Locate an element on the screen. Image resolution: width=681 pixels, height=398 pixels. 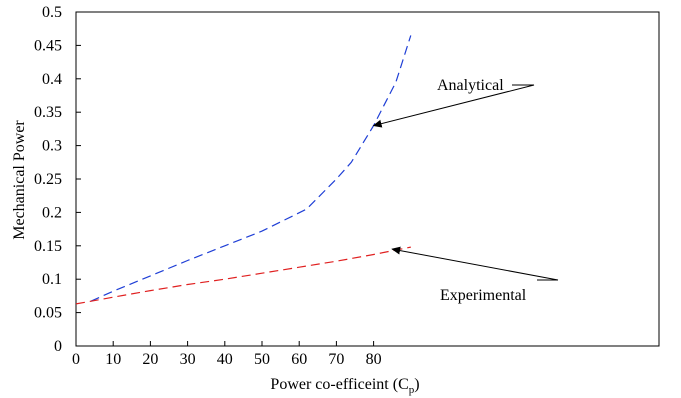
x-axis-title-text: Power co-efficeint (C is located at coordinates (339, 384).